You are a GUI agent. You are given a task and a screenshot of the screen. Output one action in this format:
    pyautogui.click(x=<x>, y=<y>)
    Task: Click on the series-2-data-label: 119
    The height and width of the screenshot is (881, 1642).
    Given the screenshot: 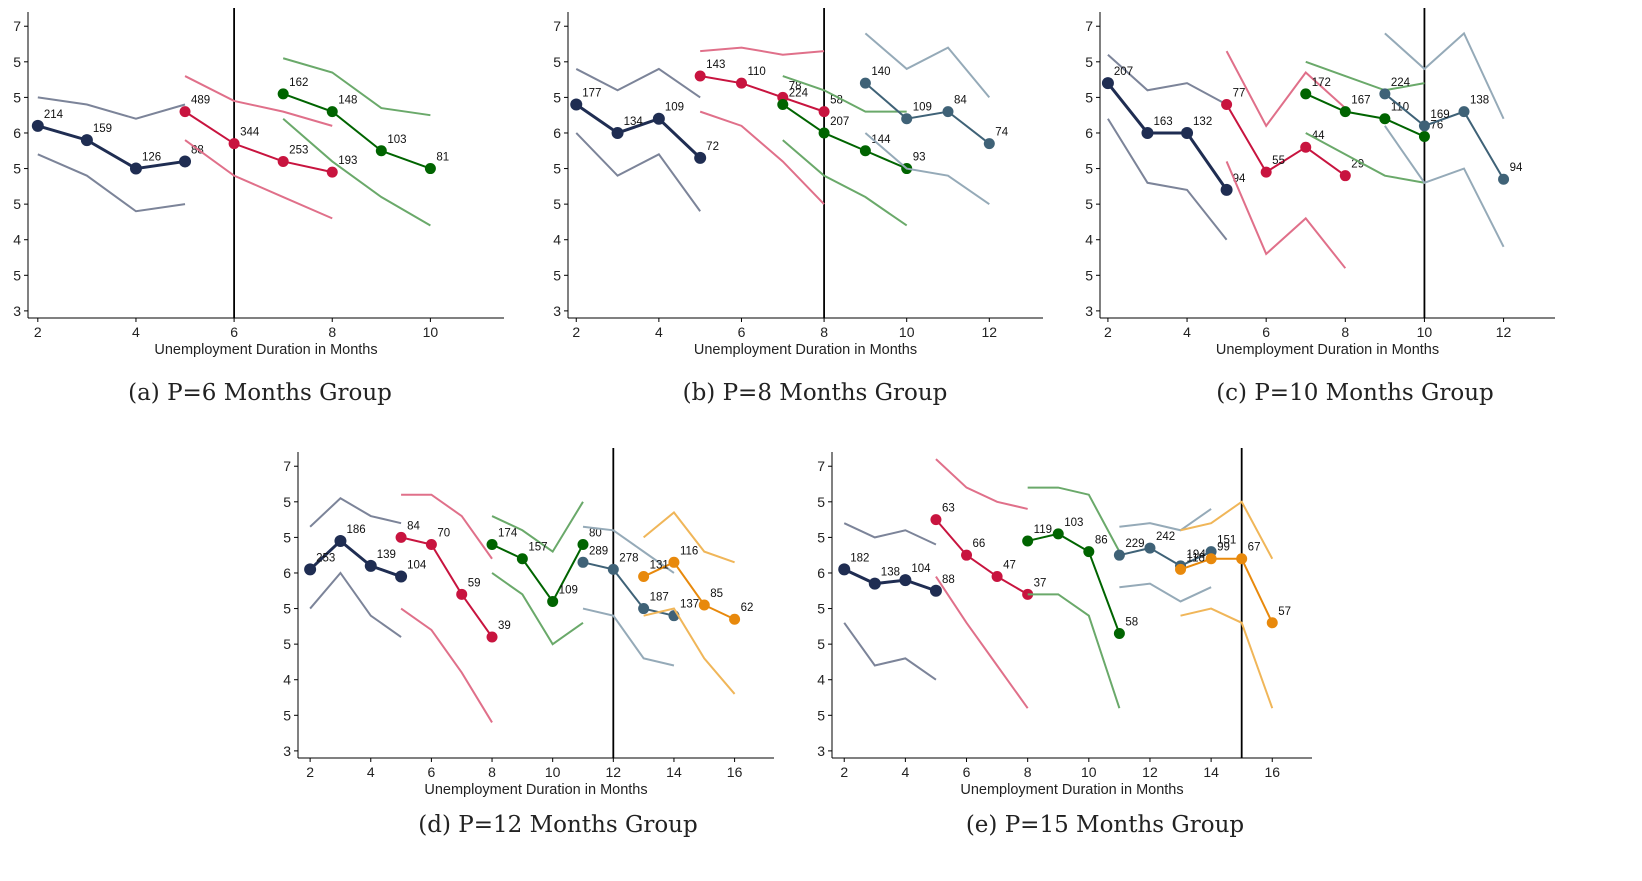 What is the action you would take?
    pyautogui.click(x=1043, y=530)
    